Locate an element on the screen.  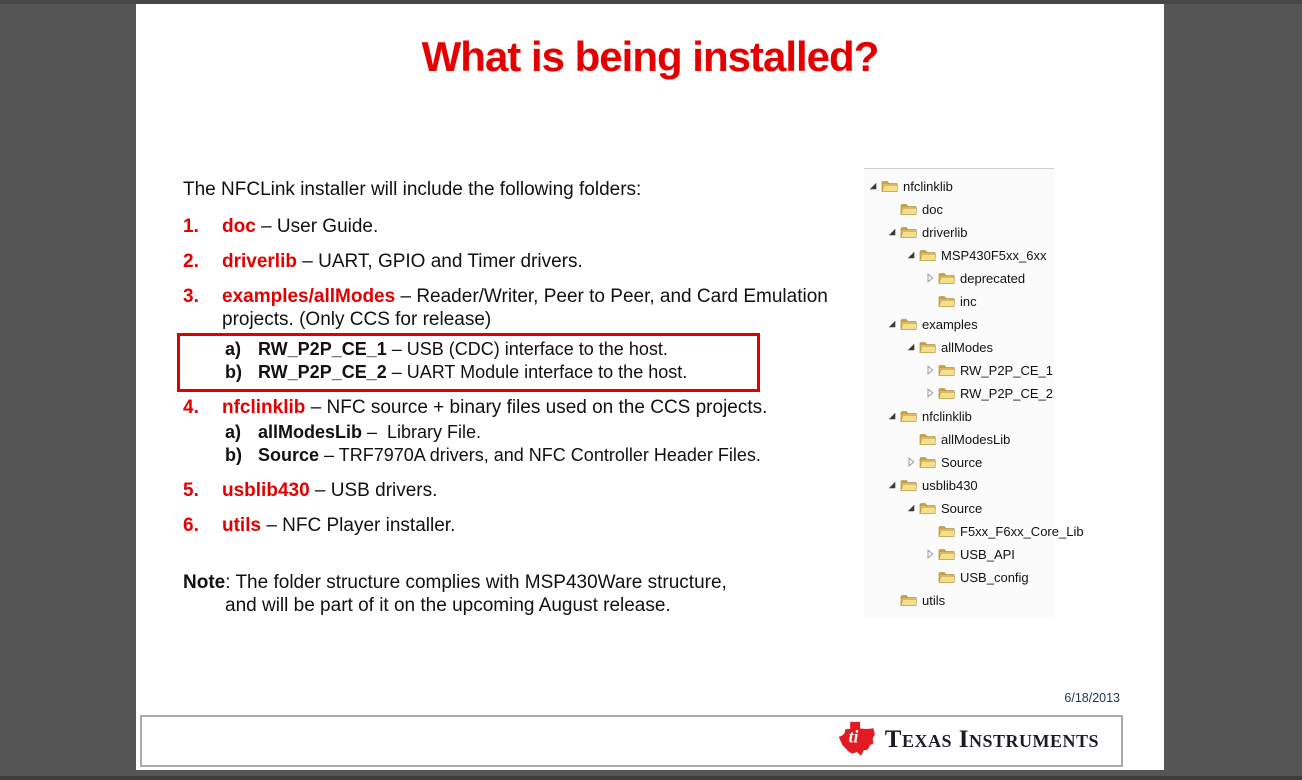
tree-item: USB_API is located at coordinates (989, 553).